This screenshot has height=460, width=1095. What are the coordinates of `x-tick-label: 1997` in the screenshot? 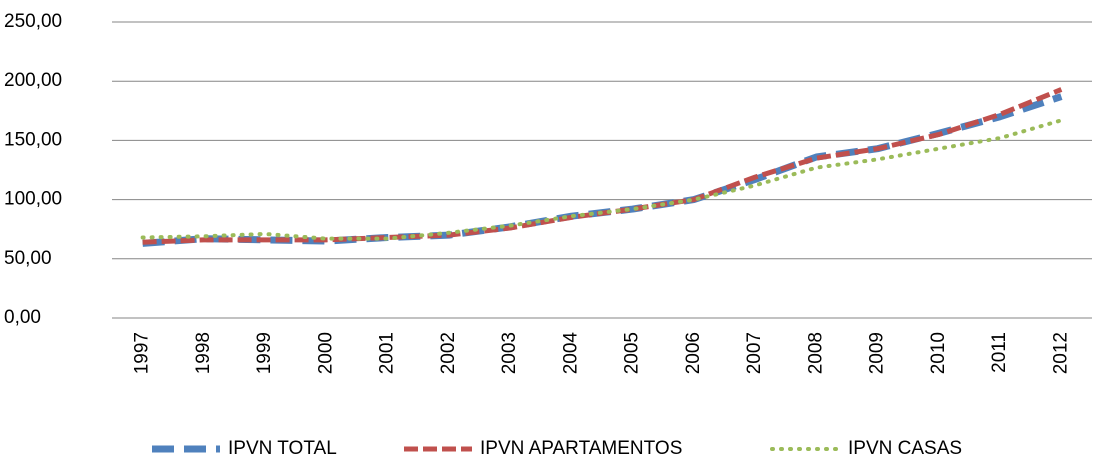 It's located at (142, 353).